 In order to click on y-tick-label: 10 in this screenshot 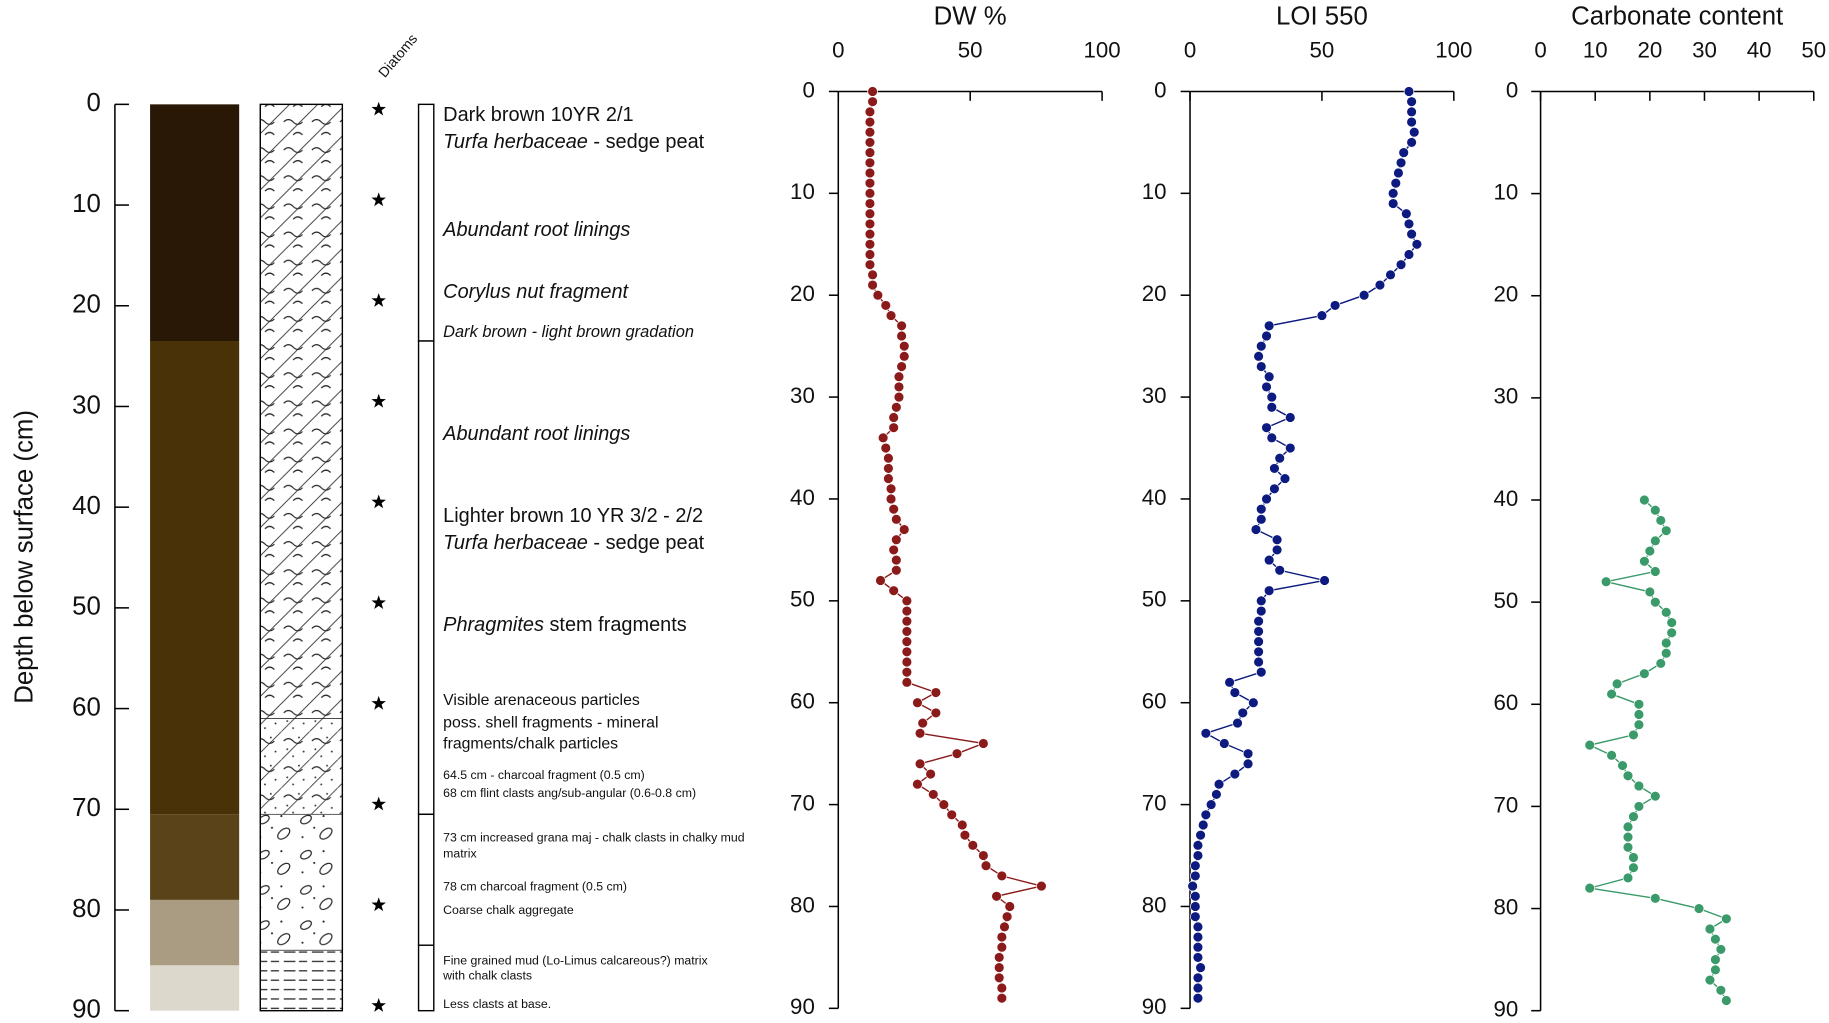, I will do `click(1154, 191)`.